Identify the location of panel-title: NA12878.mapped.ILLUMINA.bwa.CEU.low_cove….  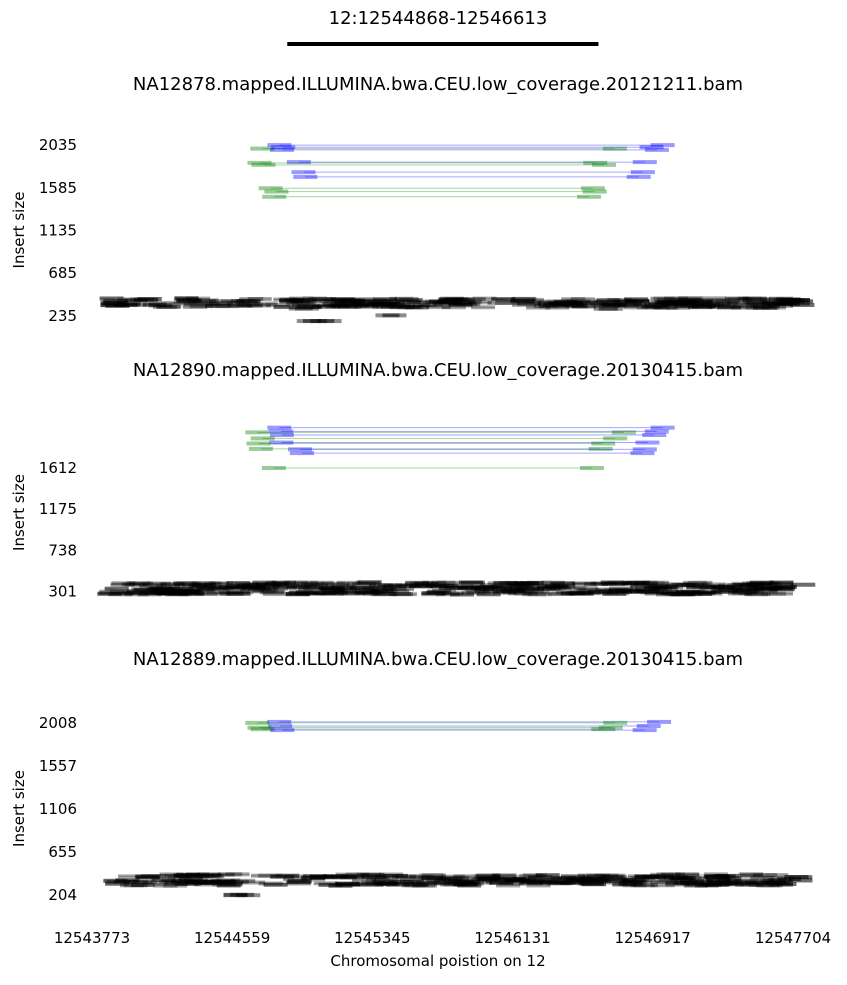
(438, 84).